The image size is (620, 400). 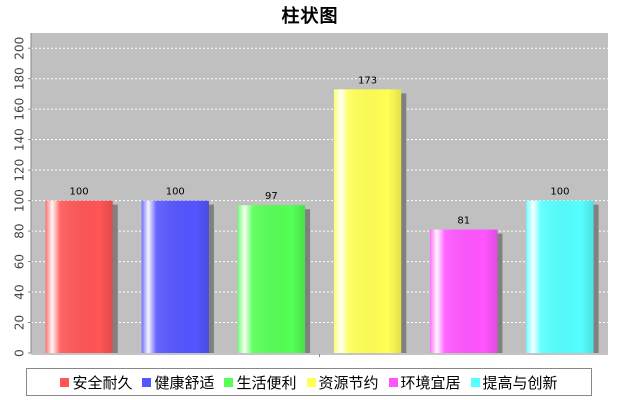 I want to click on legend-item: 生活便利, so click(x=260, y=382).